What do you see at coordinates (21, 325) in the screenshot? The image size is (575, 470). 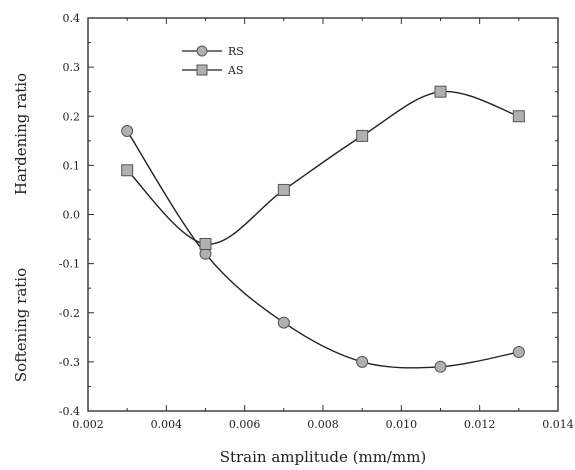 I see `y-axis-title-bottom: Softening ratio` at bounding box center [21, 325].